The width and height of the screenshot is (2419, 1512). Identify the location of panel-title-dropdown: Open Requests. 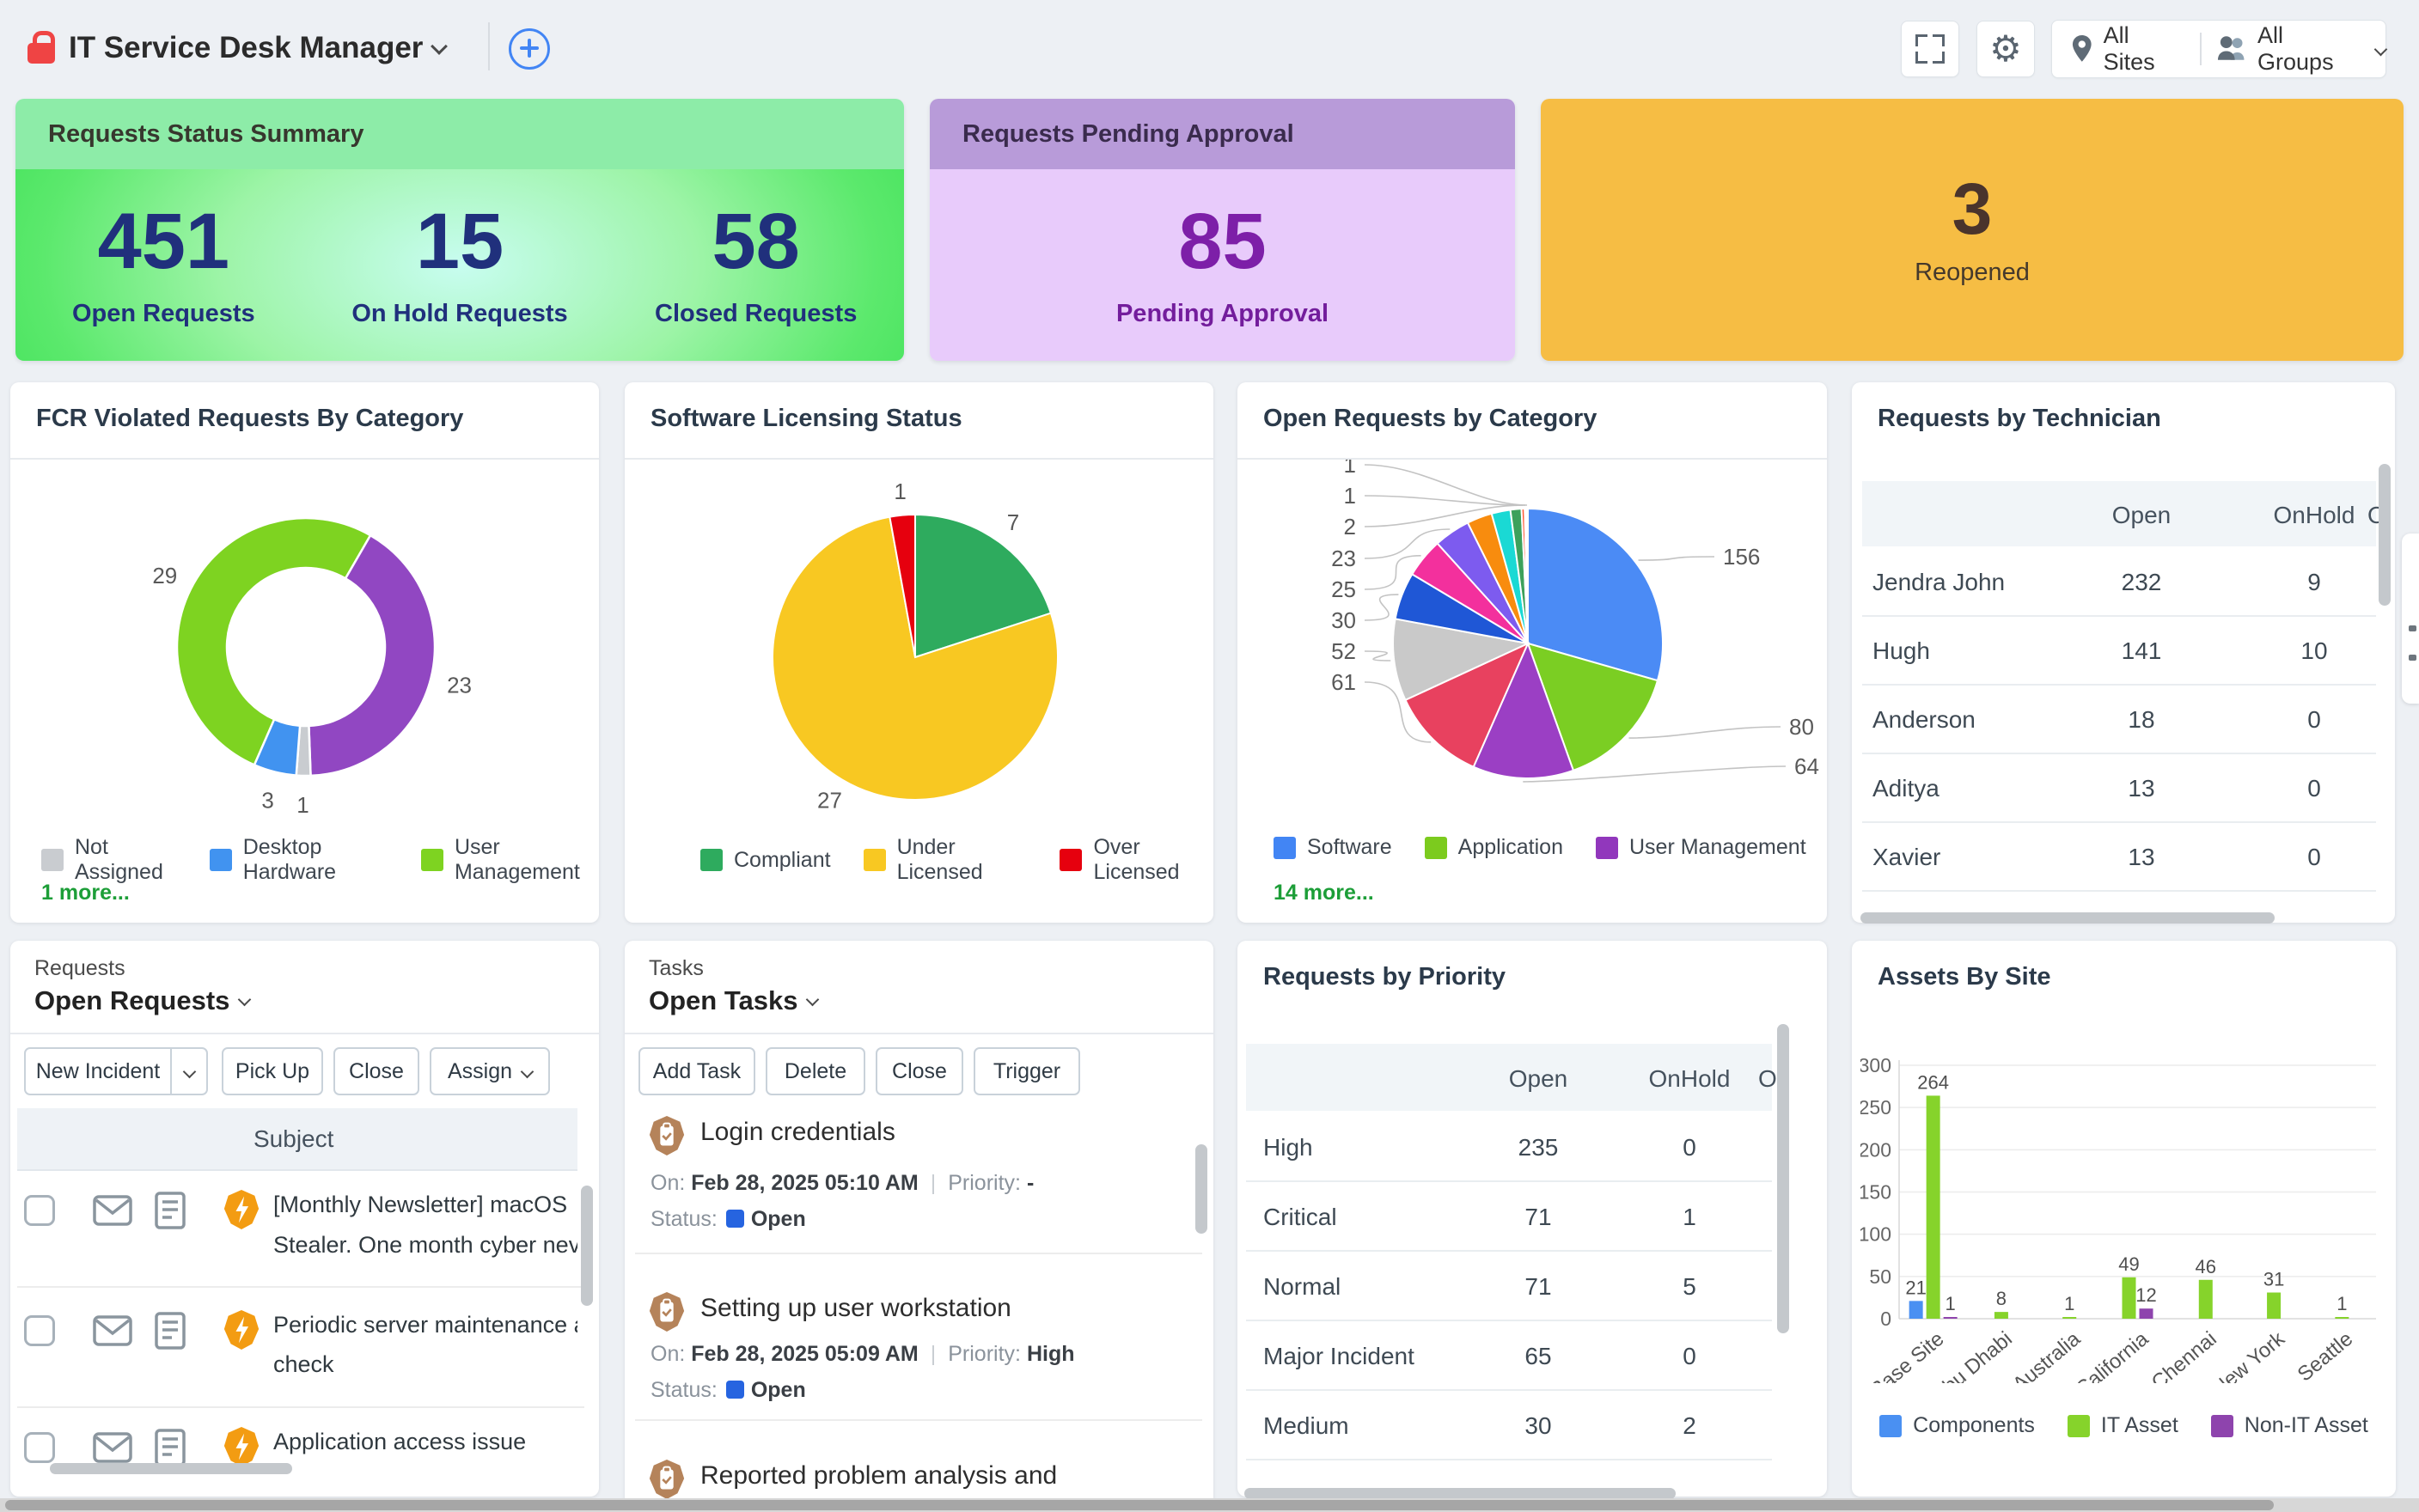
(143, 1000).